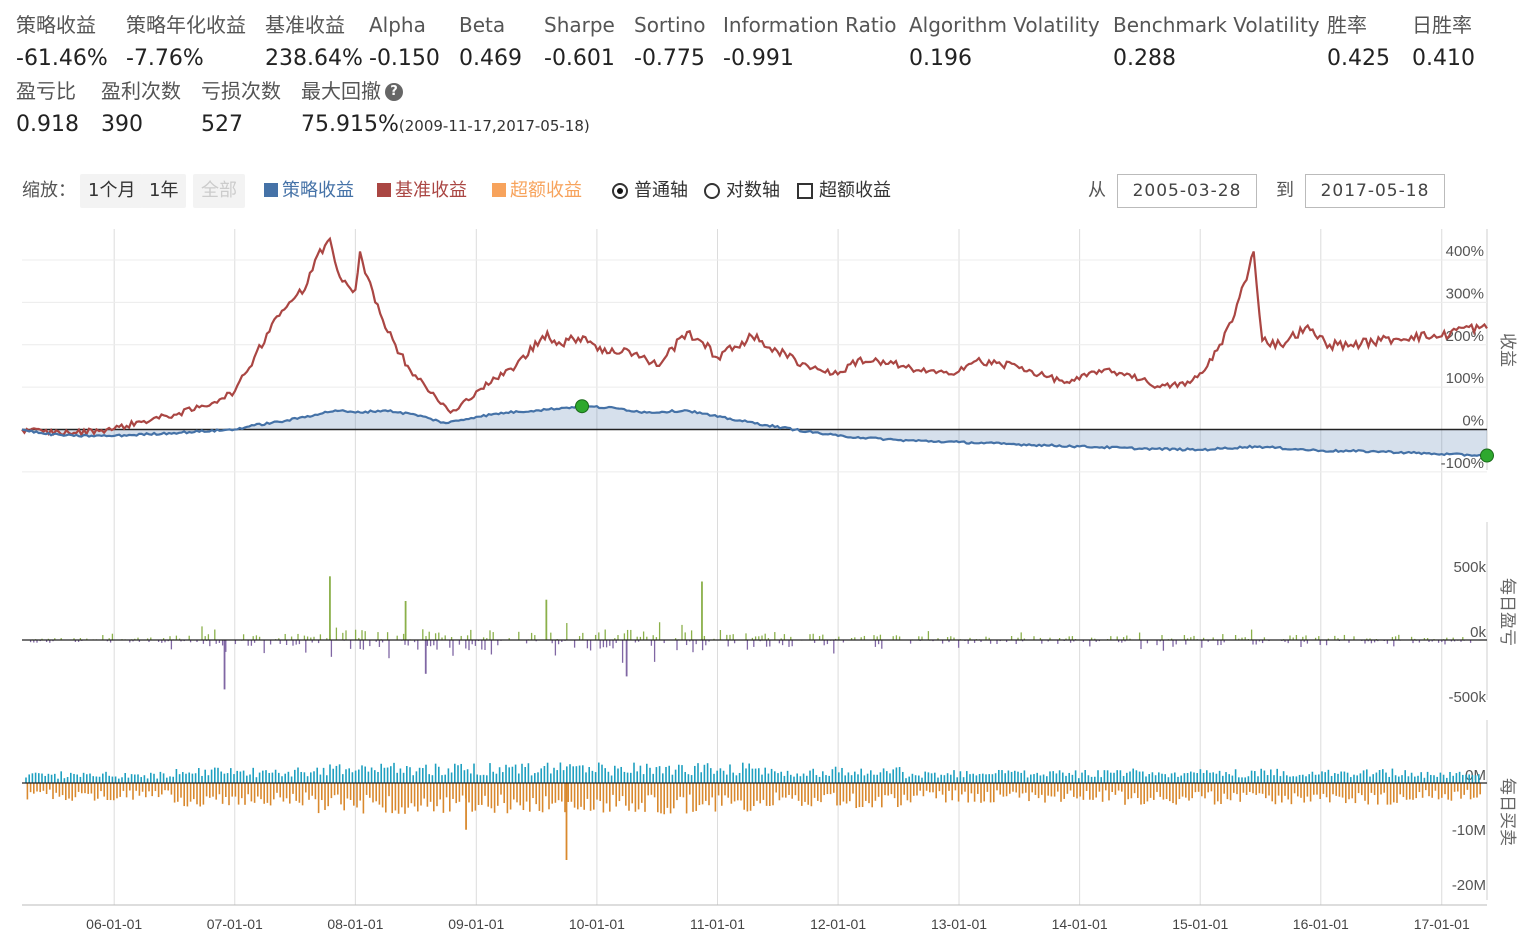 The height and width of the screenshot is (949, 1522). I want to click on metric-benchmark-return: 基准收益 238.64%, so click(314, 42).